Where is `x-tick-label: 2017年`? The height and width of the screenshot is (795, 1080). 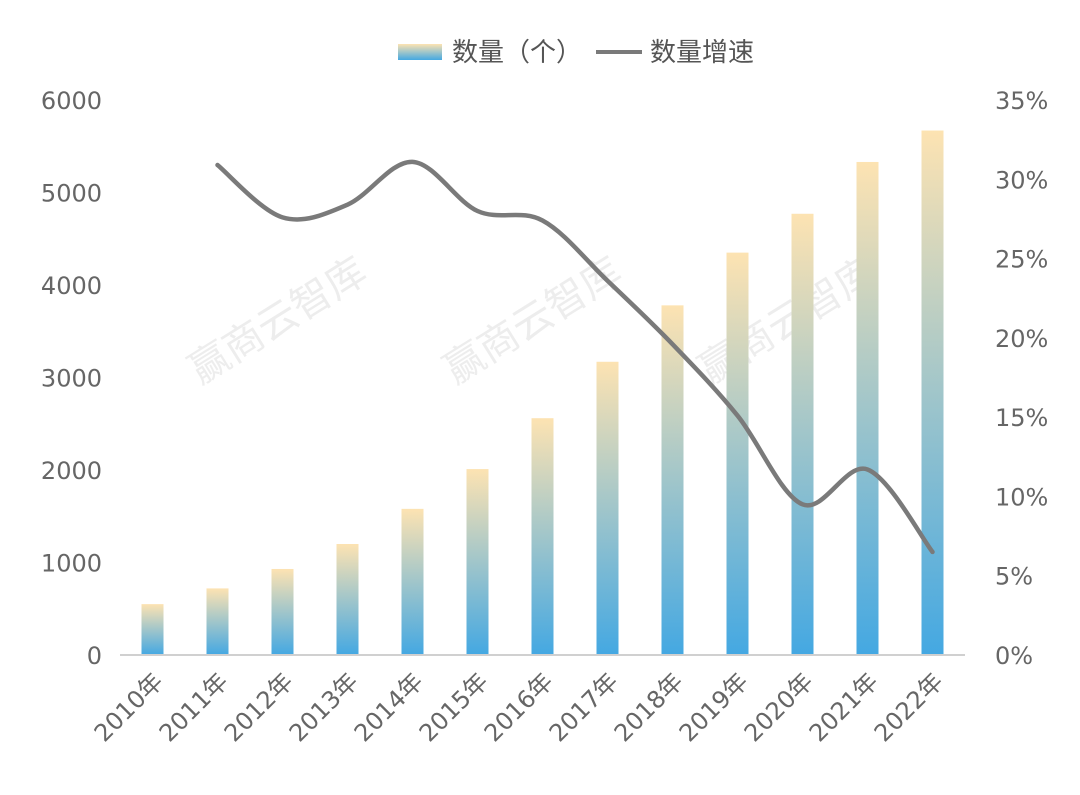 x-tick-label: 2017年 is located at coordinates (584, 707).